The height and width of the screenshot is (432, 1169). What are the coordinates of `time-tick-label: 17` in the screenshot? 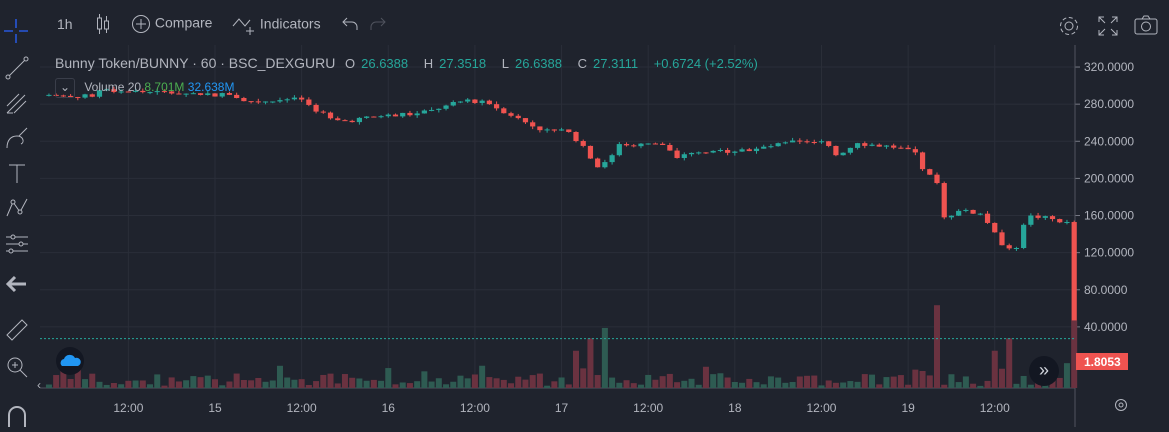 It's located at (562, 408).